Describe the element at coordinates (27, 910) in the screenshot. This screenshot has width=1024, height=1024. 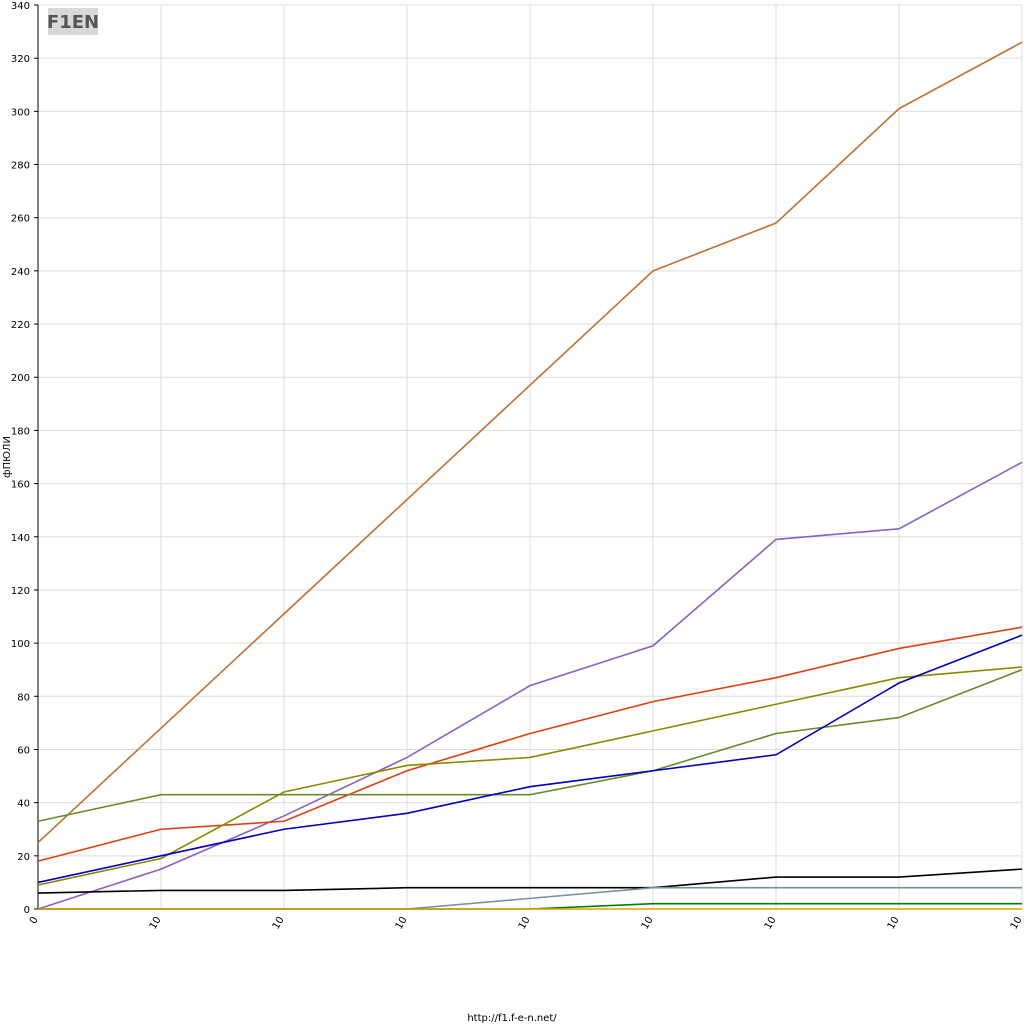
I see `y-tick-label: 0` at that location.